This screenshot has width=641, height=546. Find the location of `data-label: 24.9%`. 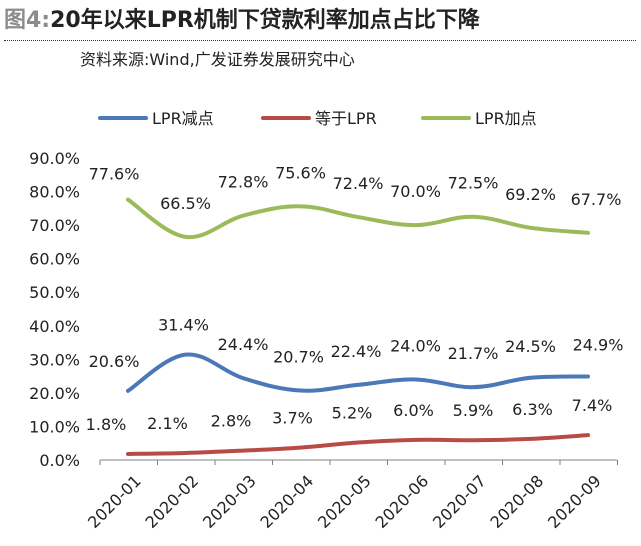

data-label: 24.9% is located at coordinates (598, 344).